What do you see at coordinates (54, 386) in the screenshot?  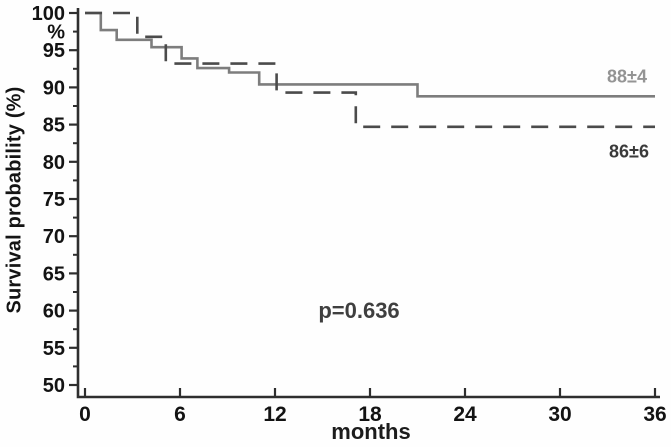 I see `y-tick-label: 50` at bounding box center [54, 386].